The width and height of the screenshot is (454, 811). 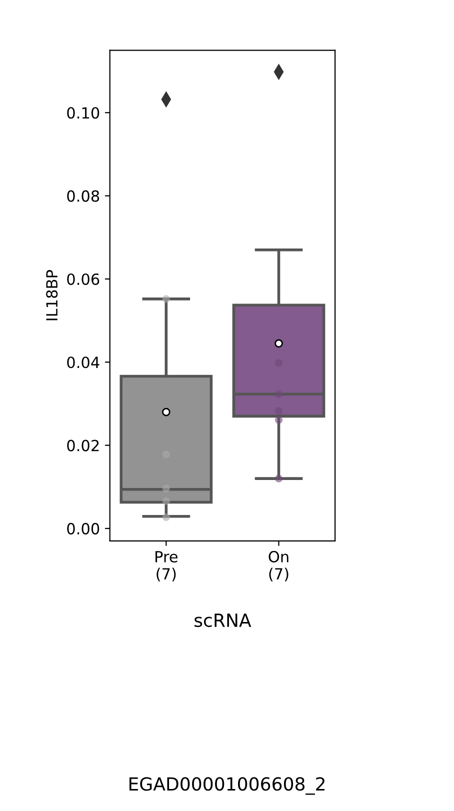 What do you see at coordinates (83, 196) in the screenshot?
I see `y-tick-label: 0.08` at bounding box center [83, 196].